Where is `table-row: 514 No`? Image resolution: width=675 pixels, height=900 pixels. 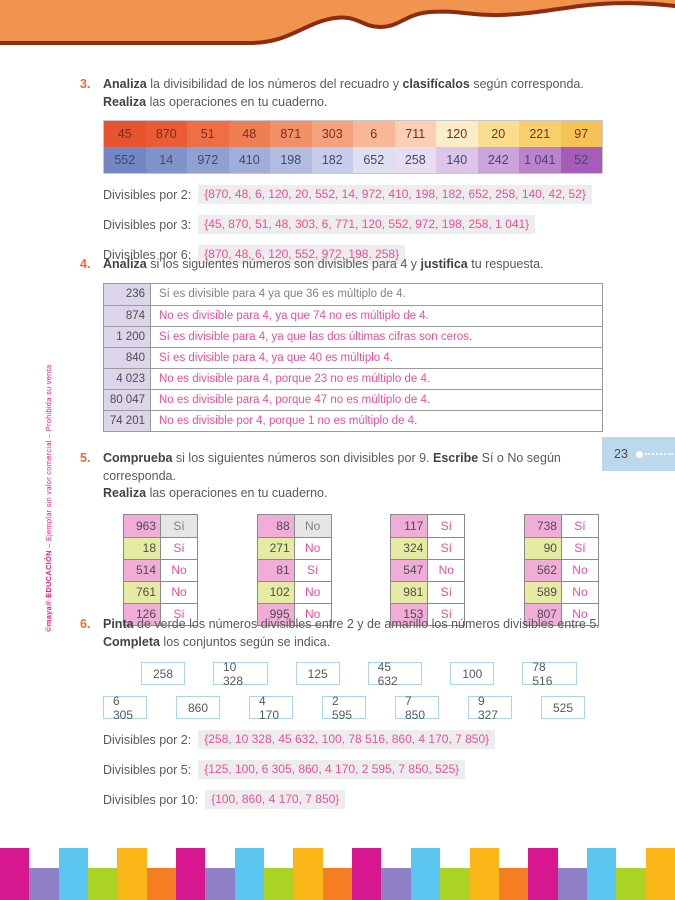 table-row: 514 No is located at coordinates (160, 569).